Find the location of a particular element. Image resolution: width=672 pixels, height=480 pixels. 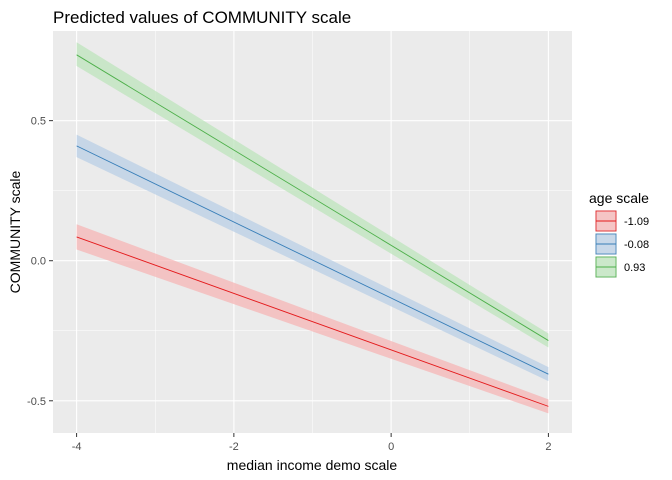

x-axis-ticks: -4 -2 0 2 is located at coordinates (311, 443).